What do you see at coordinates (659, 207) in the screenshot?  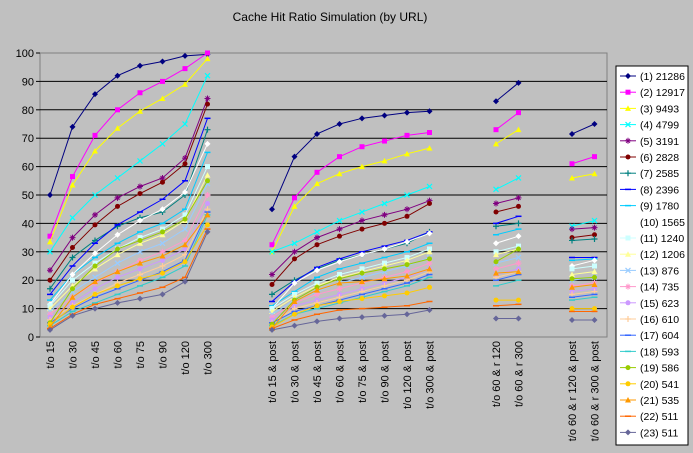 I see `legend-label: (9) 1780` at bounding box center [659, 207].